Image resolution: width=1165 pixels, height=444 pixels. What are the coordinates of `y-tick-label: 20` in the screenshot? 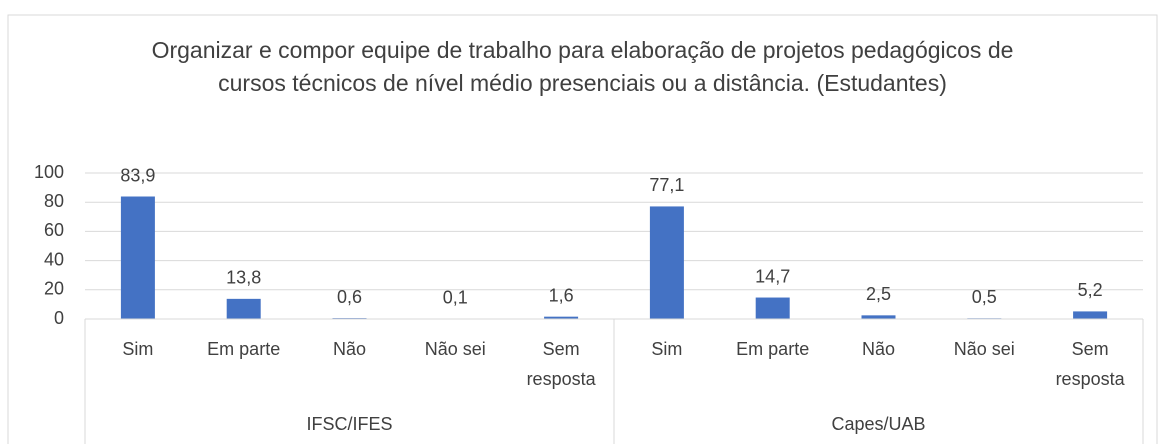 It's located at (54, 289).